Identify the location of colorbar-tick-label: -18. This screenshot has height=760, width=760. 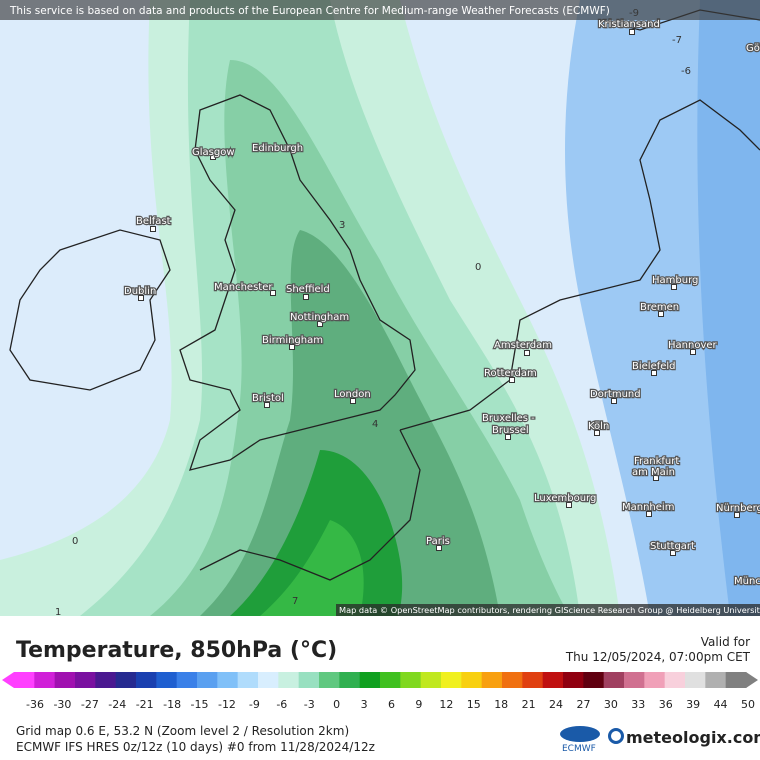
(172, 704).